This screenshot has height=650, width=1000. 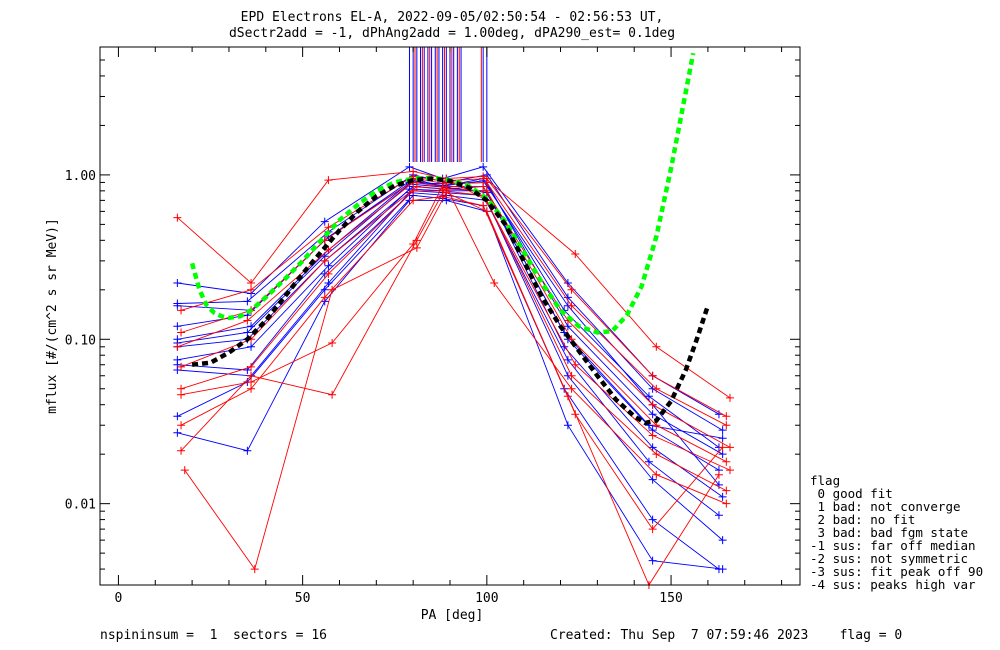 What do you see at coordinates (863, 519) in the screenshot?
I see `legend-item: 2 bad: no fit` at bounding box center [863, 519].